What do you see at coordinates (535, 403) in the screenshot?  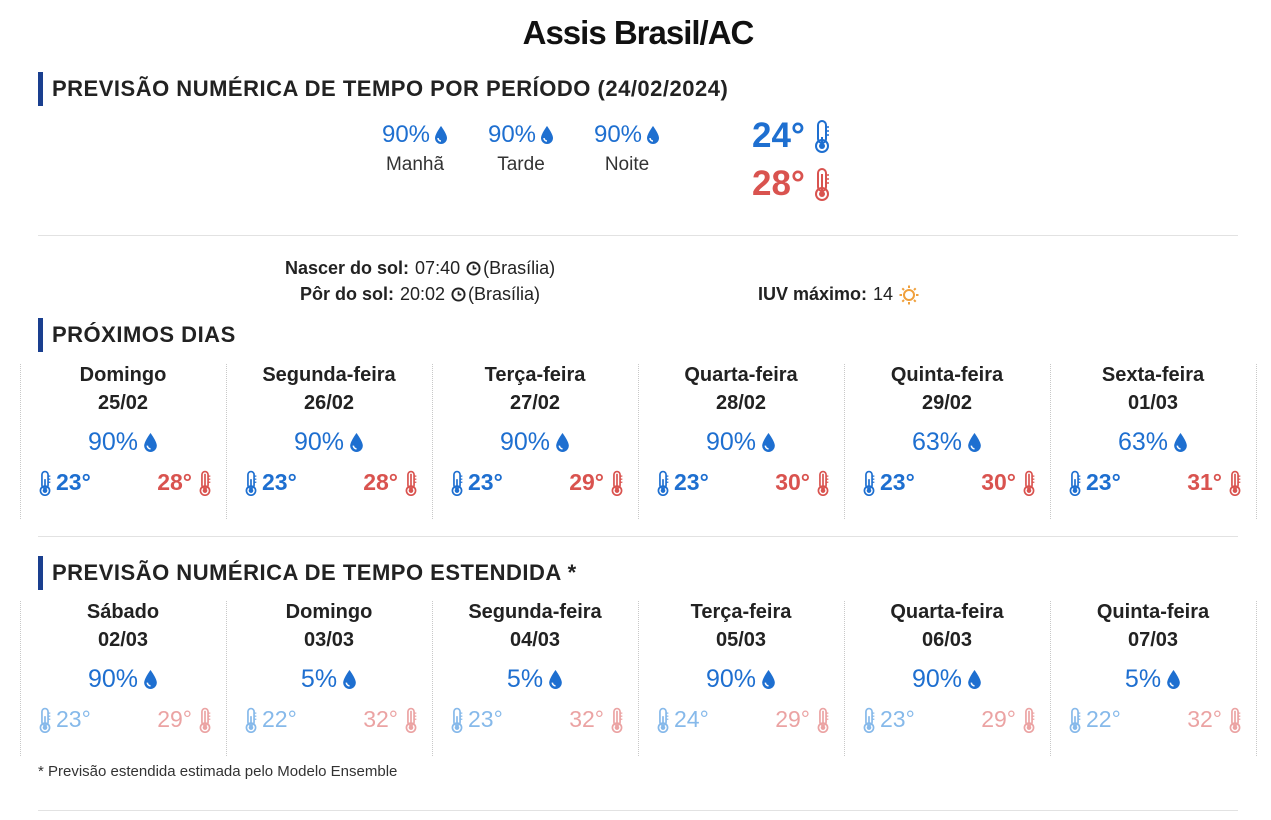 I see `day-date: 27/02` at bounding box center [535, 403].